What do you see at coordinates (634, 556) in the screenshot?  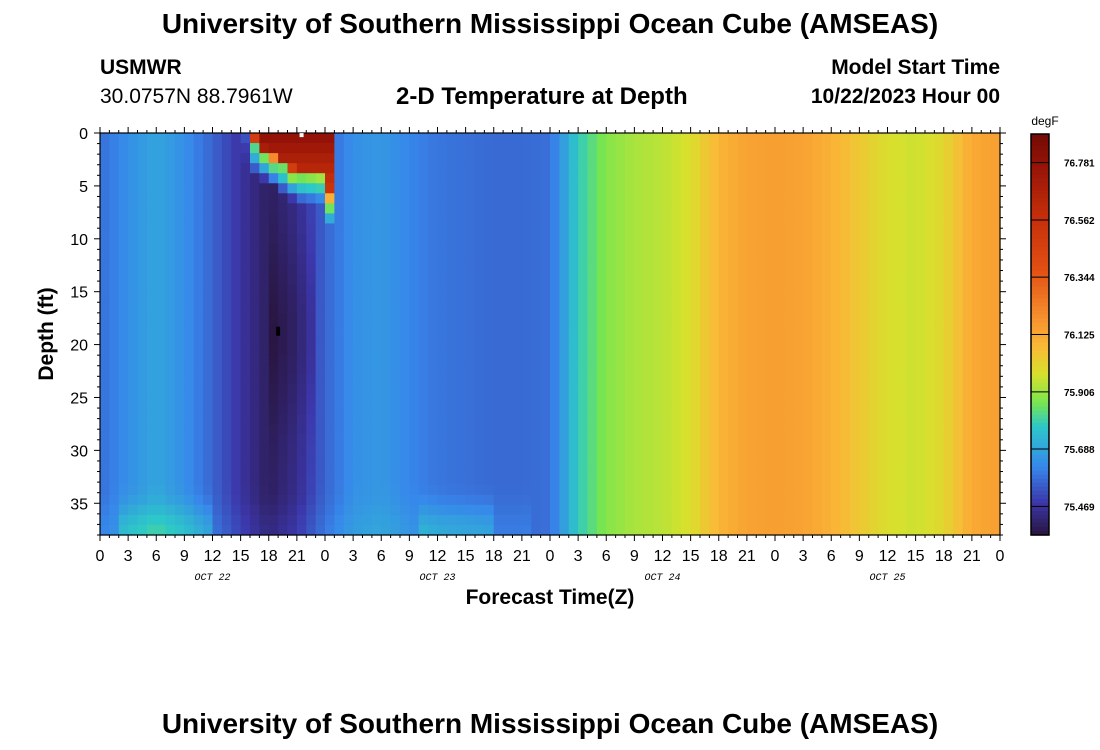 I see `x-tick-label: 9` at bounding box center [634, 556].